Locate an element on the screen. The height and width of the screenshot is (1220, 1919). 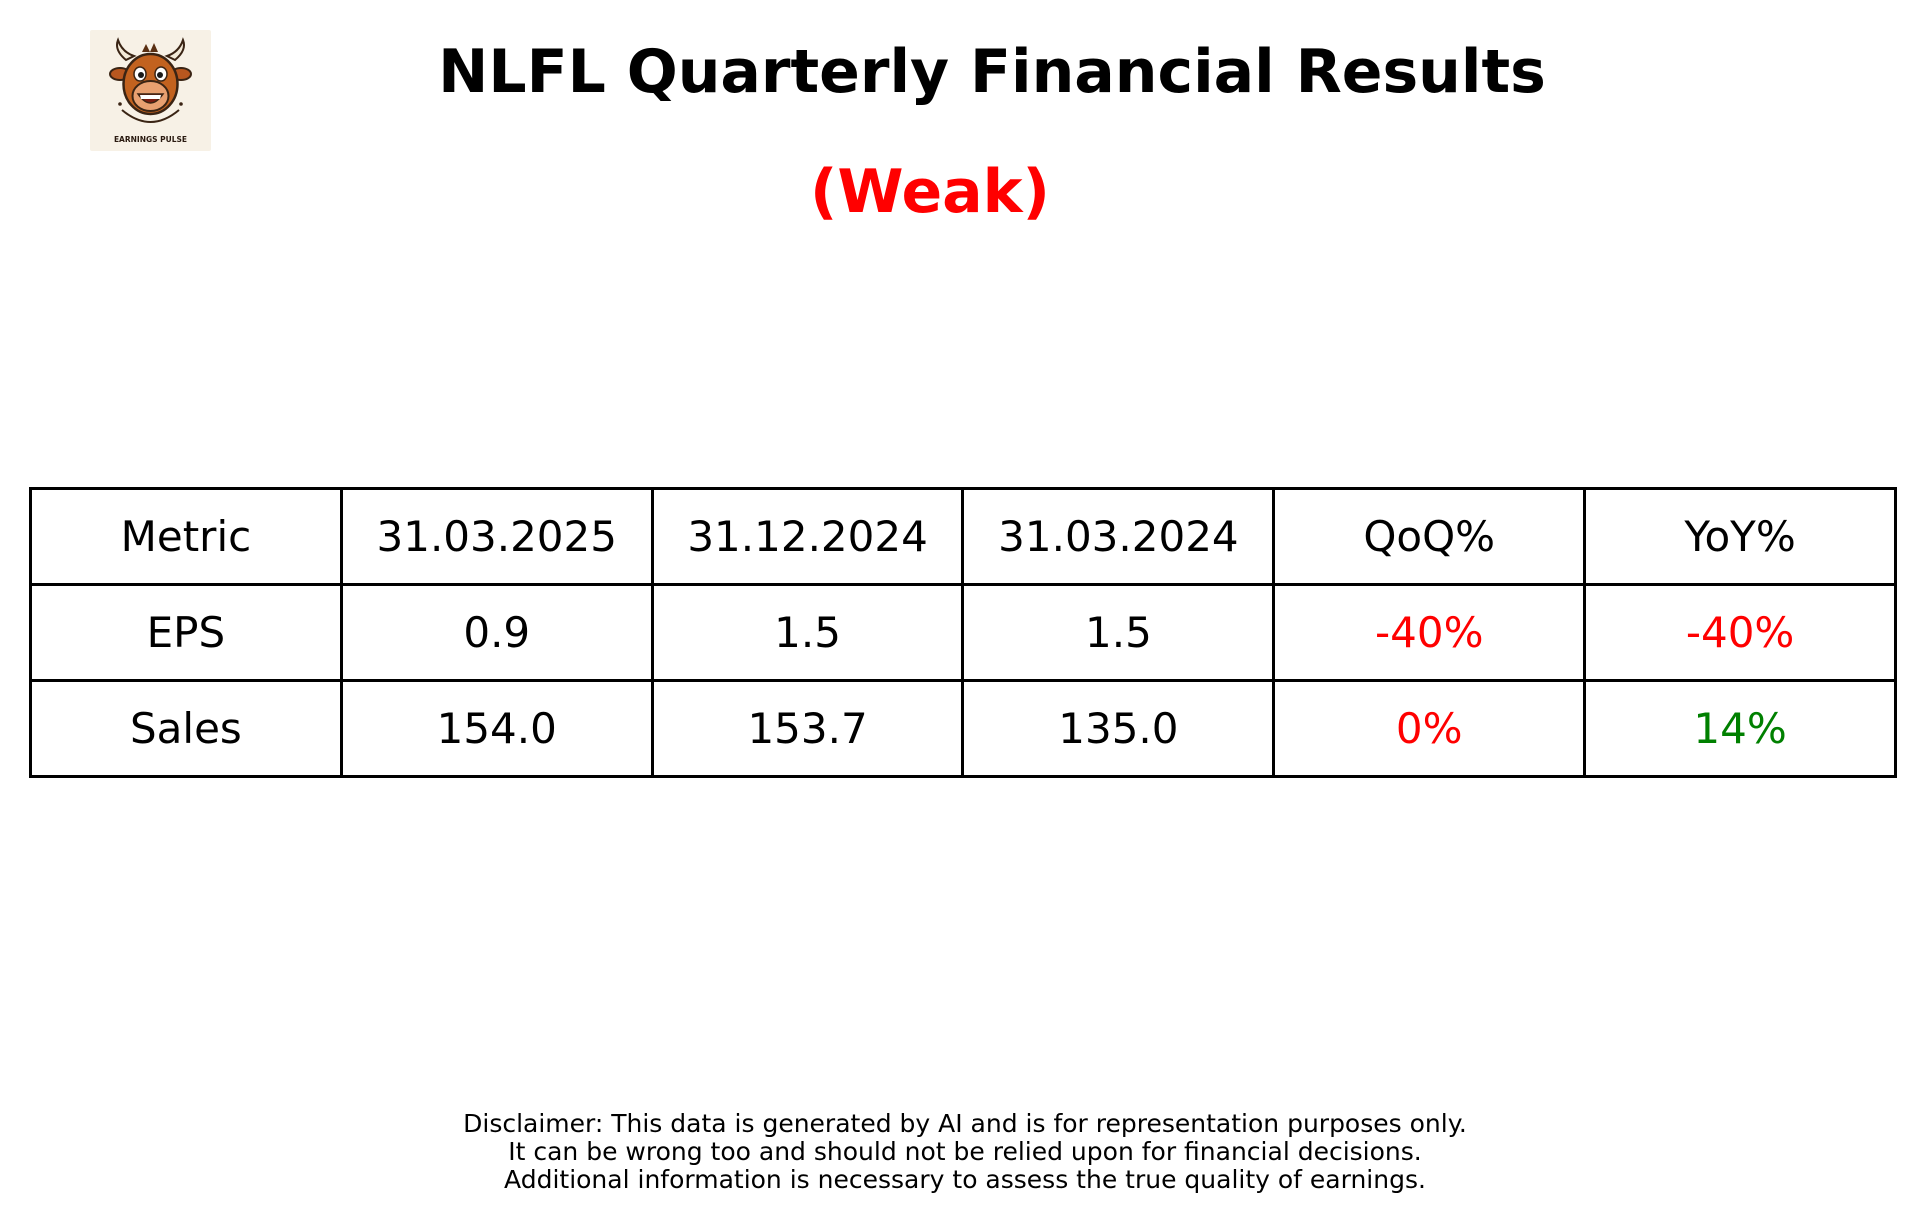
table-cell: 135.0 is located at coordinates (1118, 728).